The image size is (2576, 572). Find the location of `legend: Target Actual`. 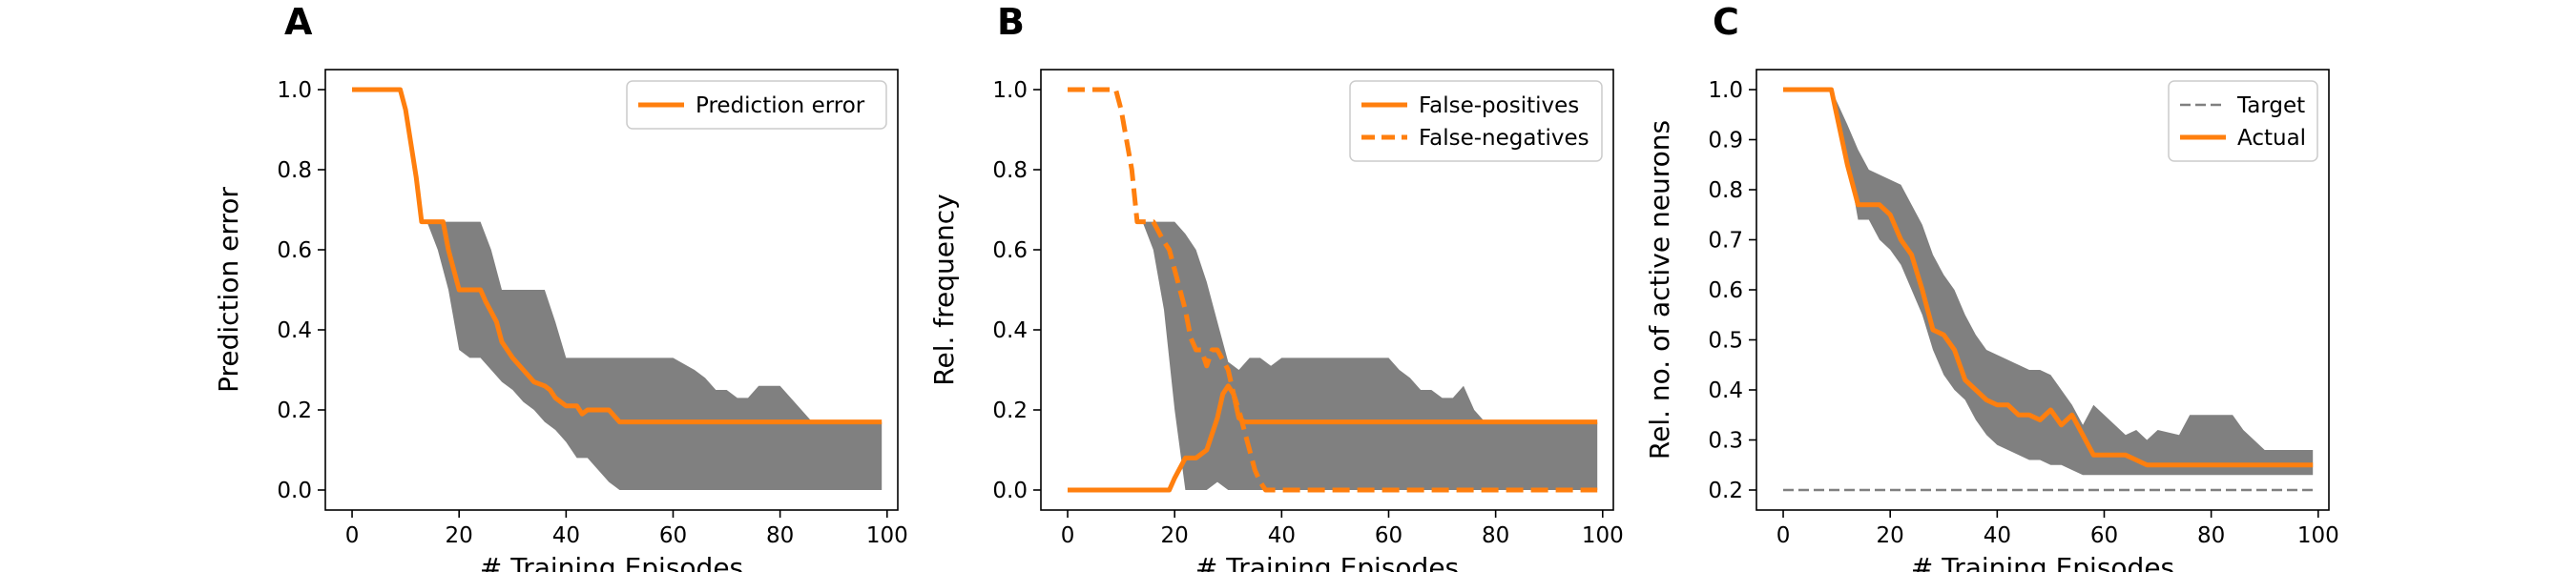

legend: Target Actual is located at coordinates (2243, 121).